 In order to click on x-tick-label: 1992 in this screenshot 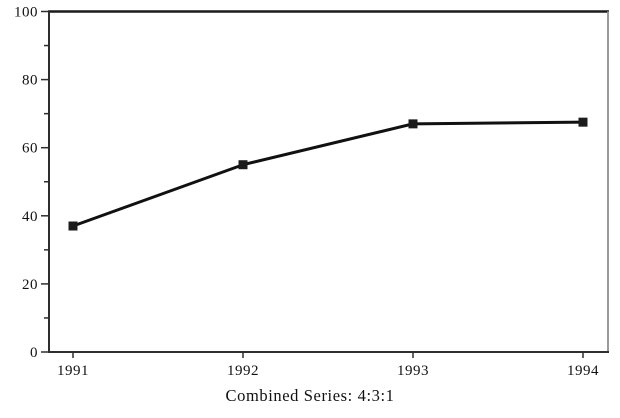, I will do `click(243, 371)`.